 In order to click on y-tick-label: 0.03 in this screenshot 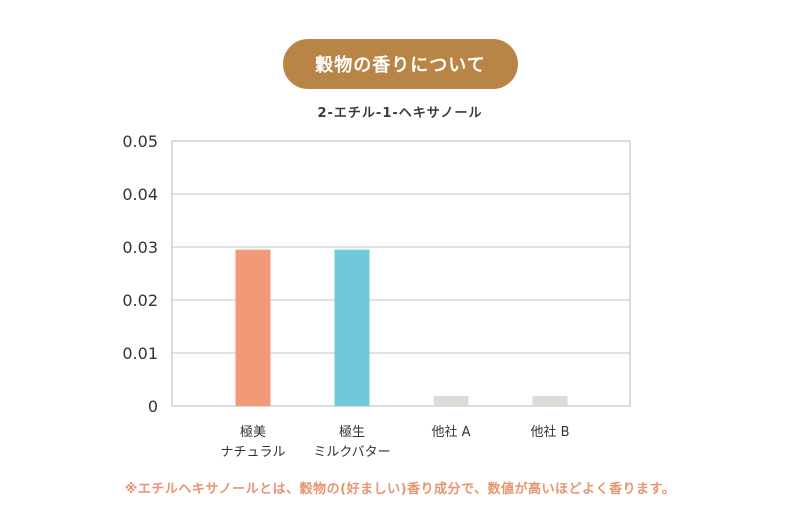, I will do `click(140, 247)`.